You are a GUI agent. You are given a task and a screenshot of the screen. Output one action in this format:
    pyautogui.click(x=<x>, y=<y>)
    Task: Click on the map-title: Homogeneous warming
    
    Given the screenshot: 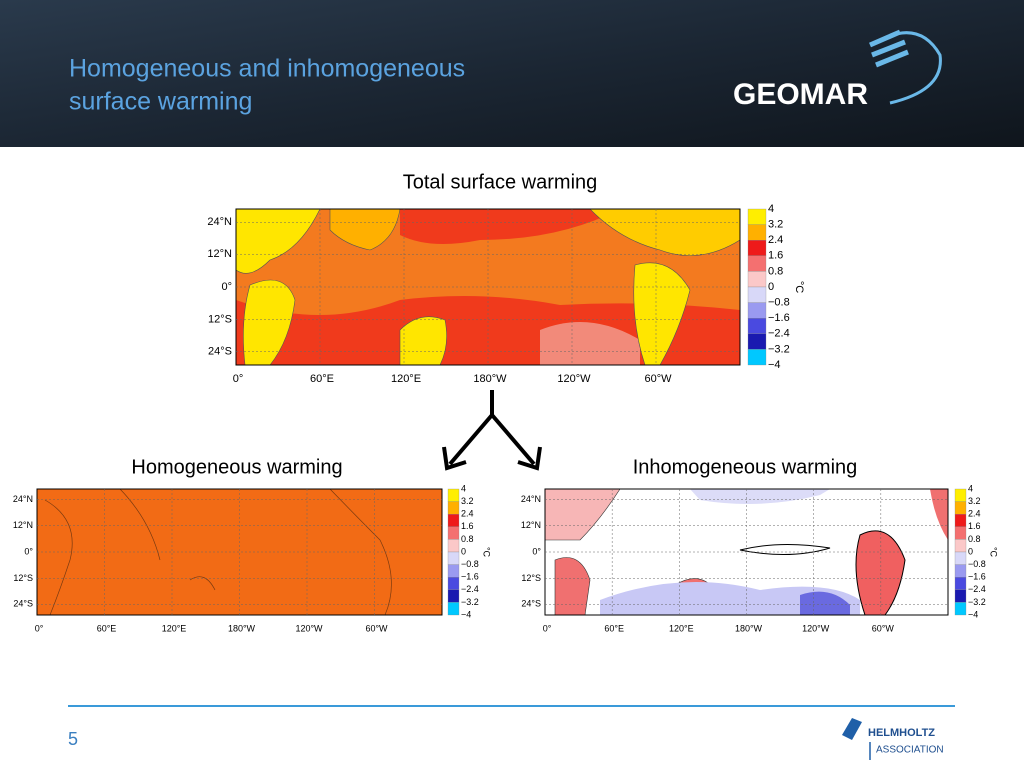 What is the action you would take?
    pyautogui.click(x=236, y=467)
    